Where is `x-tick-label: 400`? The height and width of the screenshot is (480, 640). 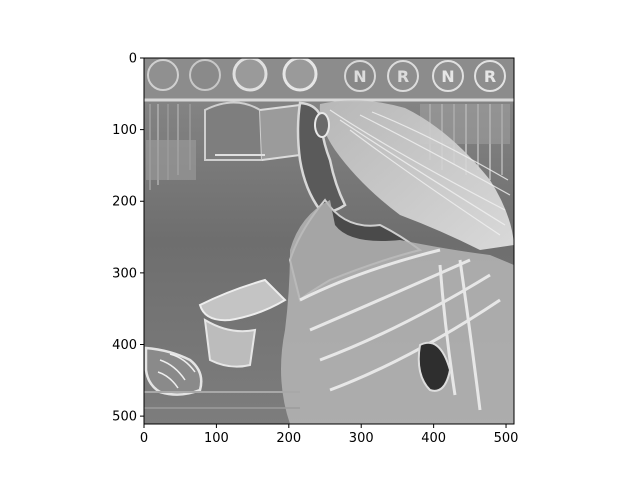
x-tick-label: 400 is located at coordinates (433, 438).